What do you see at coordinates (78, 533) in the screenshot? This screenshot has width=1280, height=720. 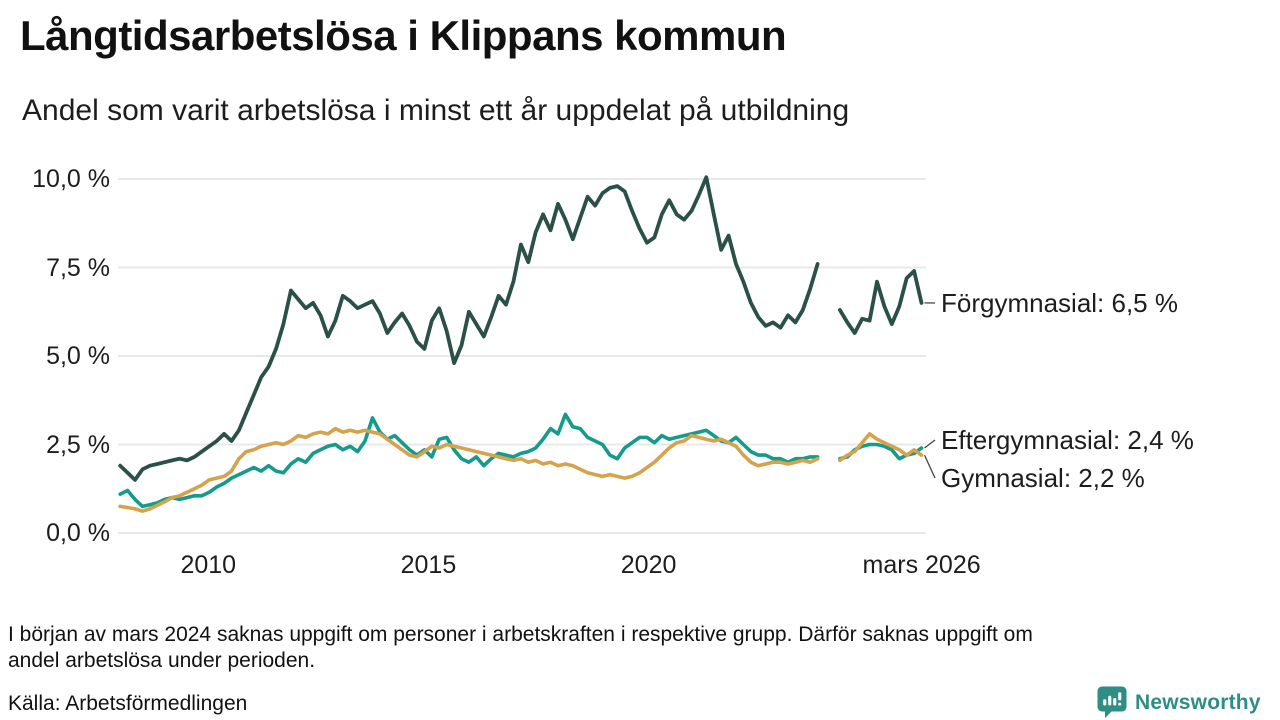 I see `y-axis-tick-label: 0,0 %` at bounding box center [78, 533].